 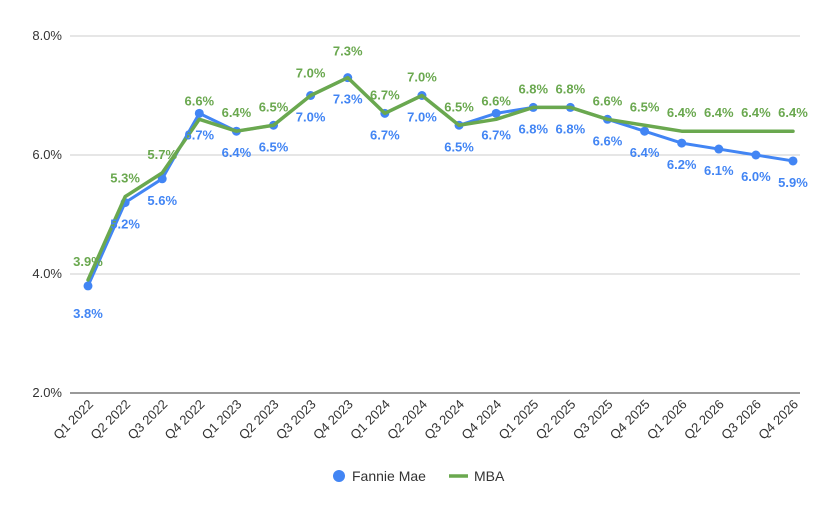 What do you see at coordinates (222, 420) in the screenshot?
I see `x-tick-label: Q1 2023` at bounding box center [222, 420].